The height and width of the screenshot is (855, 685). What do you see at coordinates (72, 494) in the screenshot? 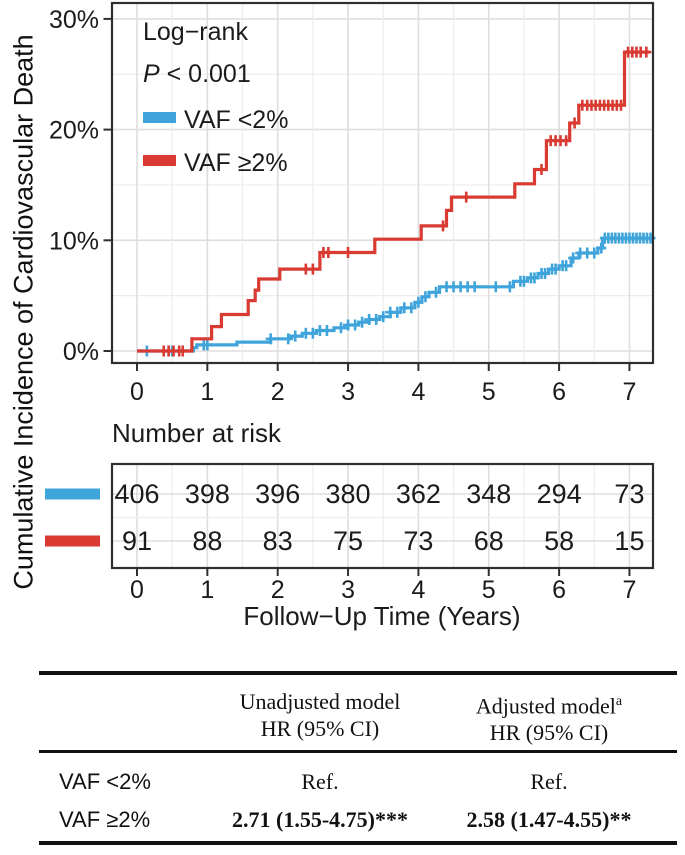
I see `risk-row-swatch-vaf-lt2` at bounding box center [72, 494].